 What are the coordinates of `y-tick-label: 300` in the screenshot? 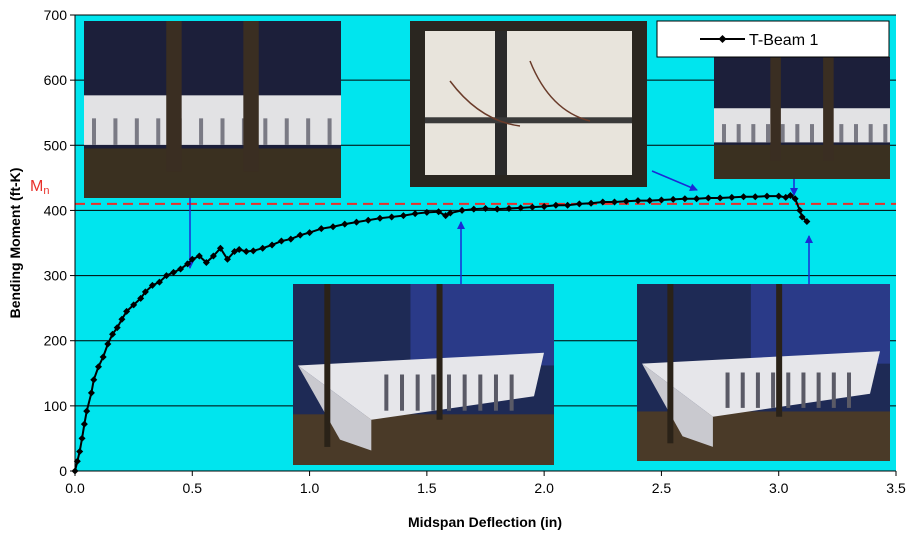 It's located at (56, 276).